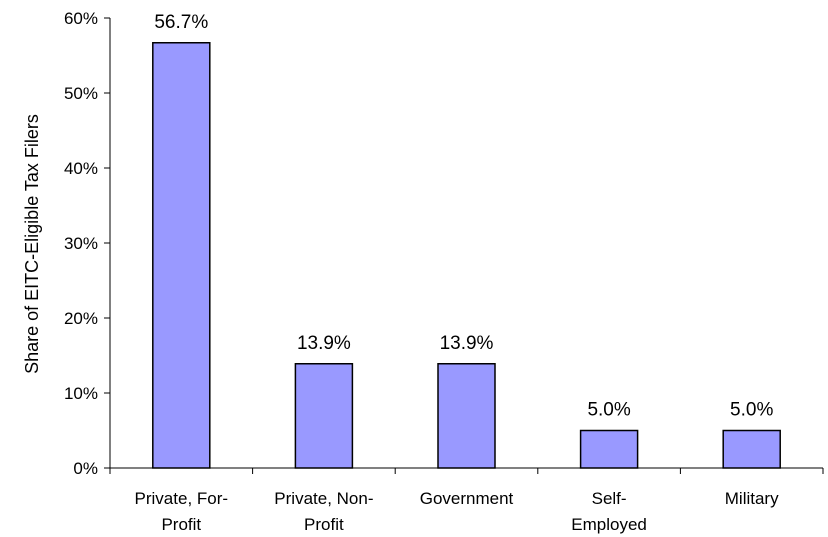  I want to click on y-tick-label: 40%, so click(81, 168).